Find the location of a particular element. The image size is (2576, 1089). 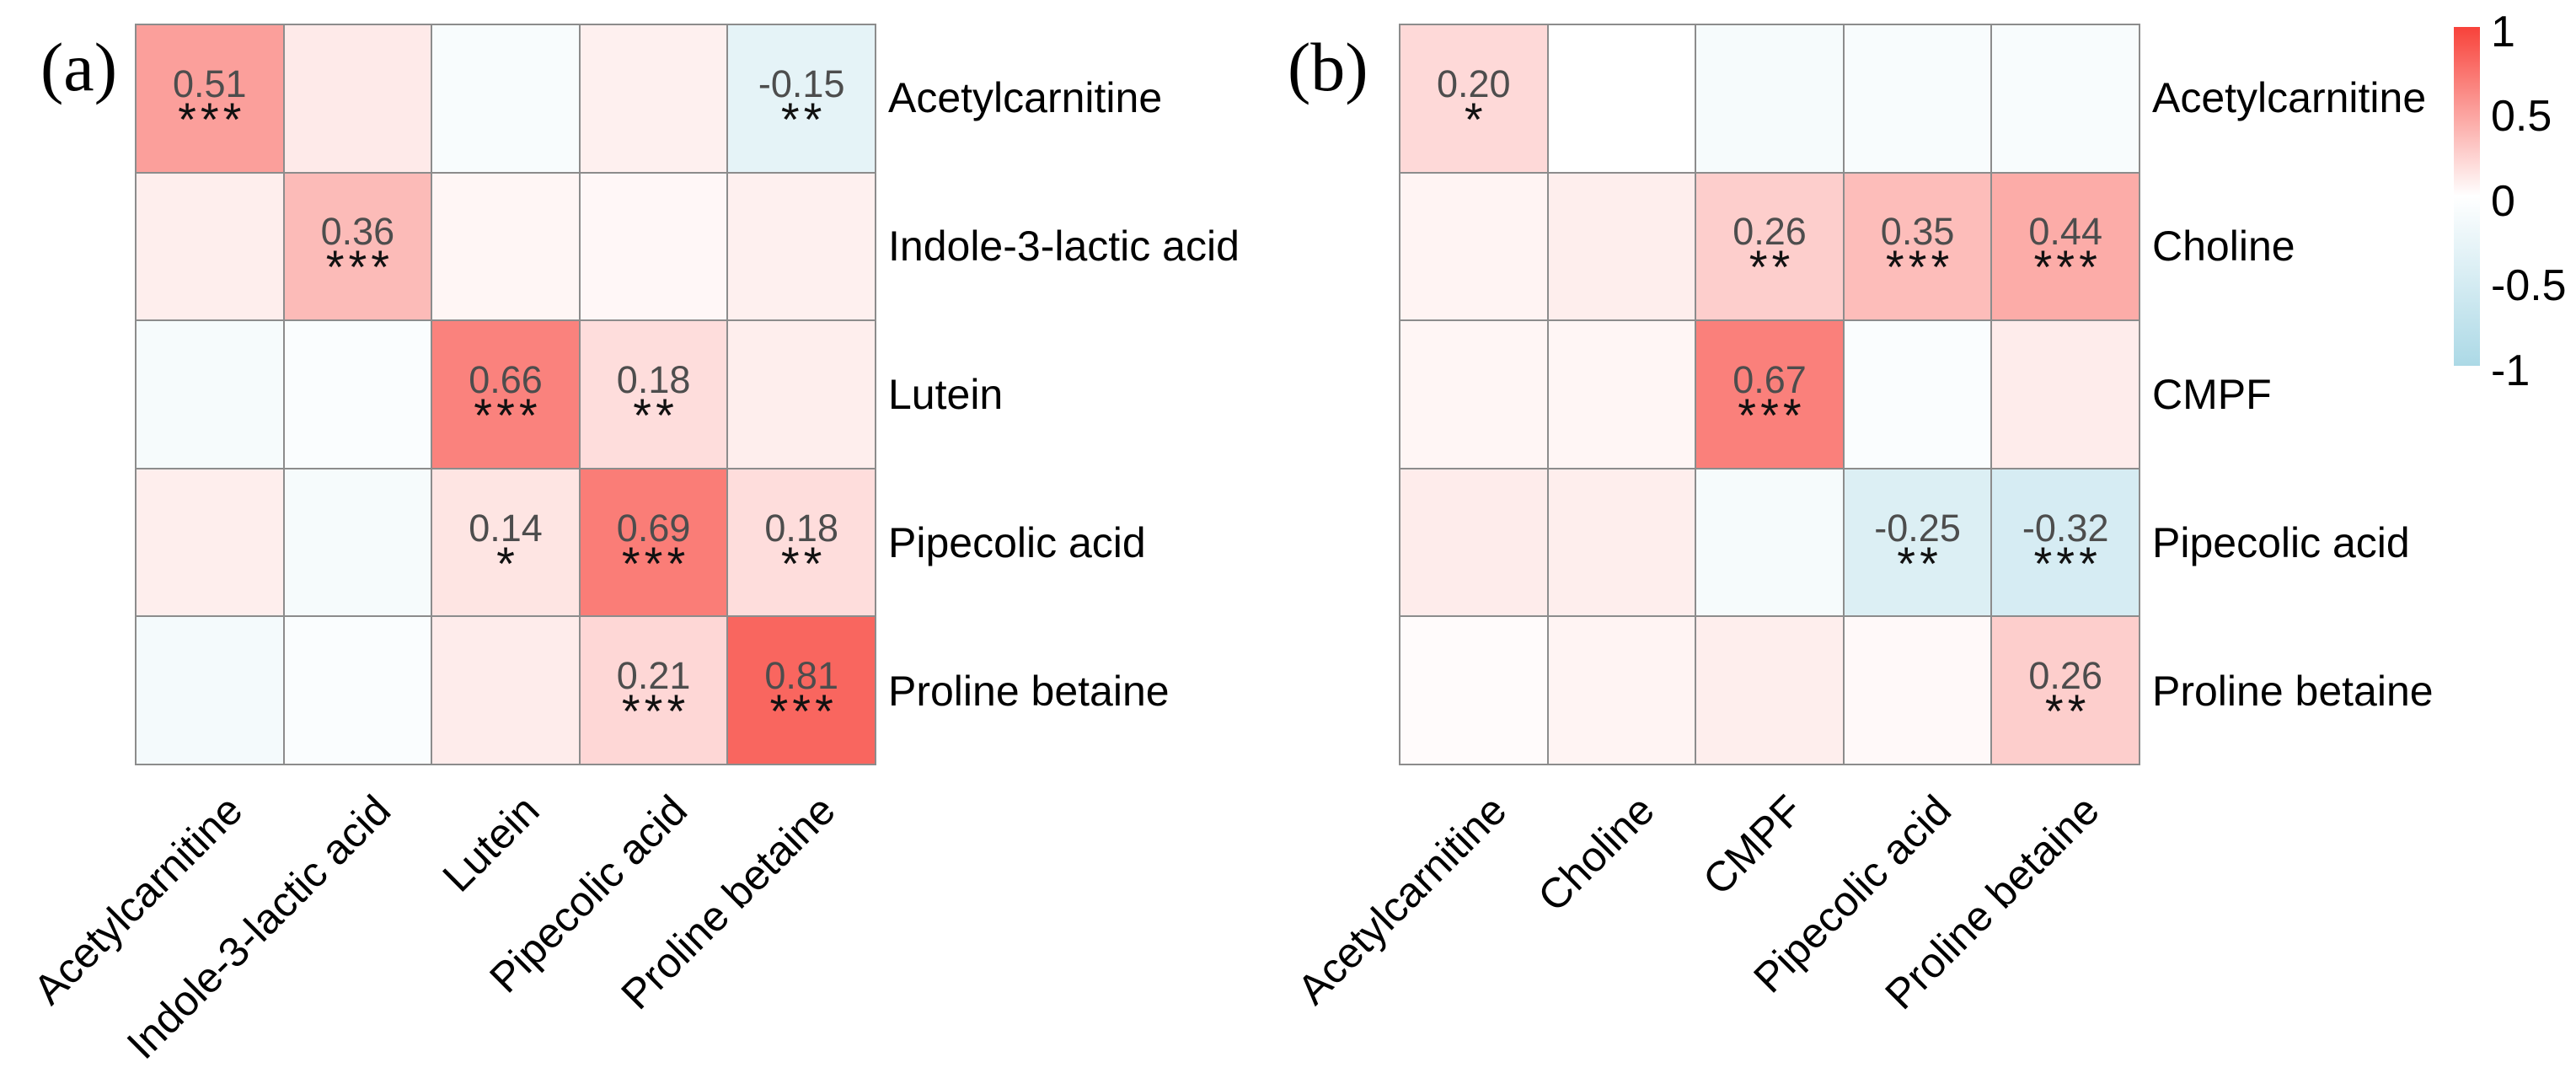

cell-correlation-value: 0.69 is located at coordinates (654, 528).